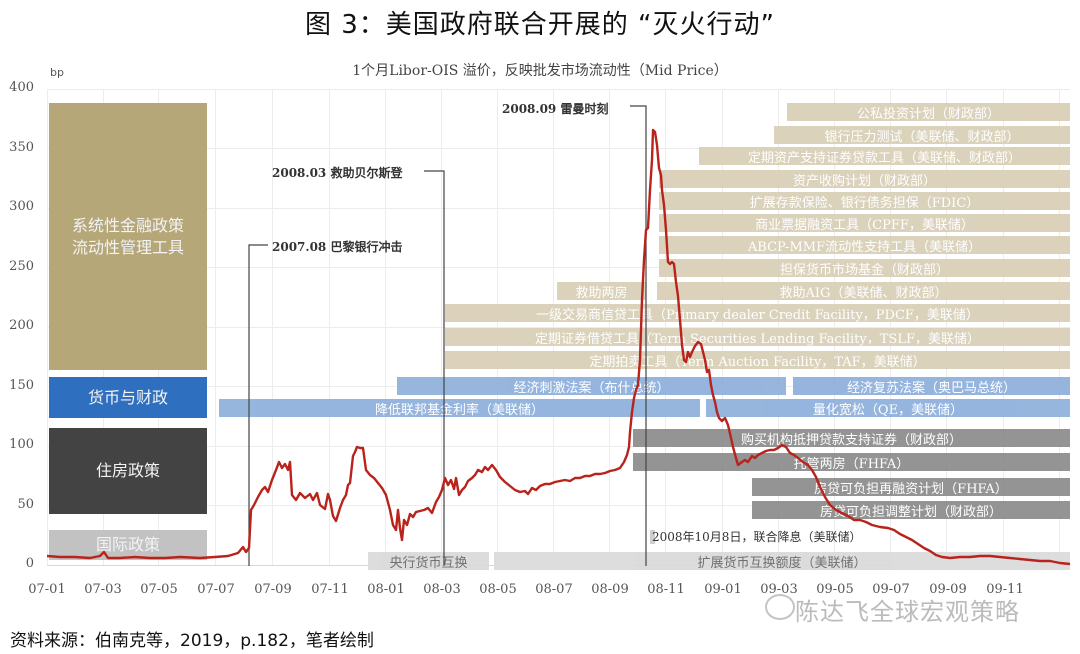 The image size is (1080, 654). I want to click on x-tick-label: 07-07, so click(216, 589).